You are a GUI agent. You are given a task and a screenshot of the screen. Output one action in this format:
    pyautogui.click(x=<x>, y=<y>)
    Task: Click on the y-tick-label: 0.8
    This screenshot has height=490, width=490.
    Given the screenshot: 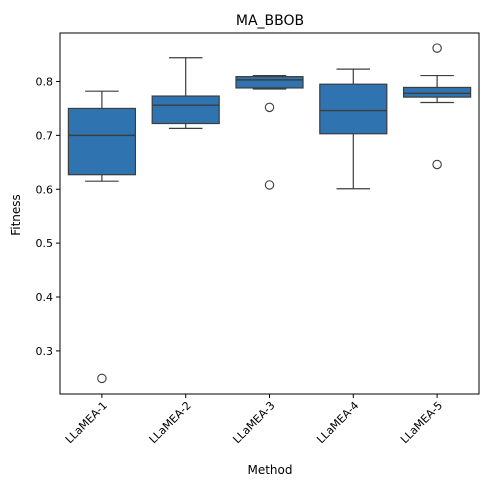 What is the action you would take?
    pyautogui.click(x=45, y=81)
    